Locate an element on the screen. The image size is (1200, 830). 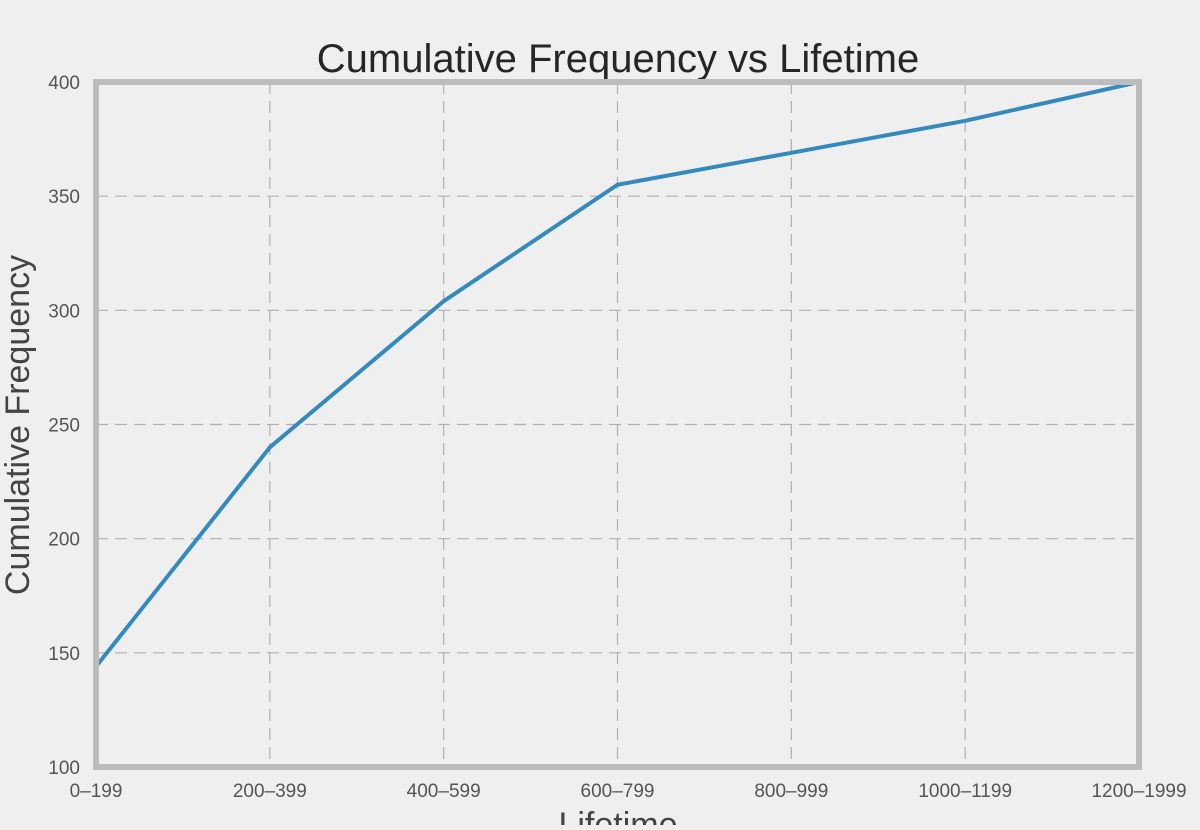
y-axis-label: Cumulative Frequency is located at coordinates (18, 425).